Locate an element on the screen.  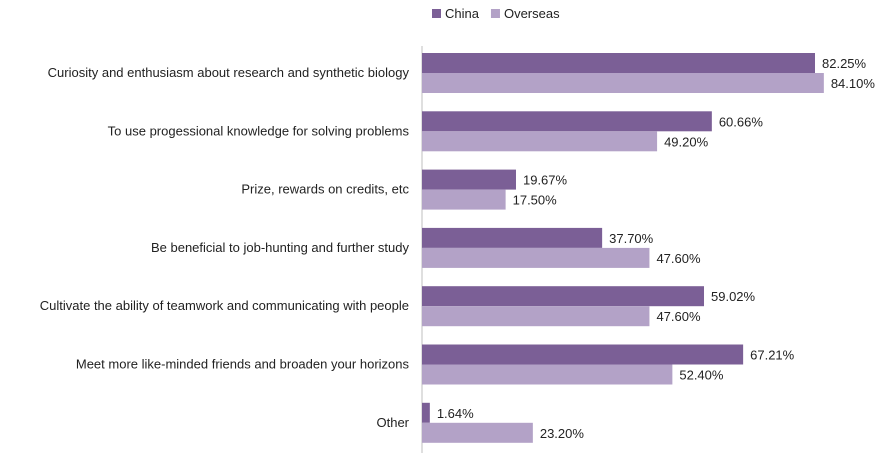
data-label-overseas: 17.50% is located at coordinates (535, 200).